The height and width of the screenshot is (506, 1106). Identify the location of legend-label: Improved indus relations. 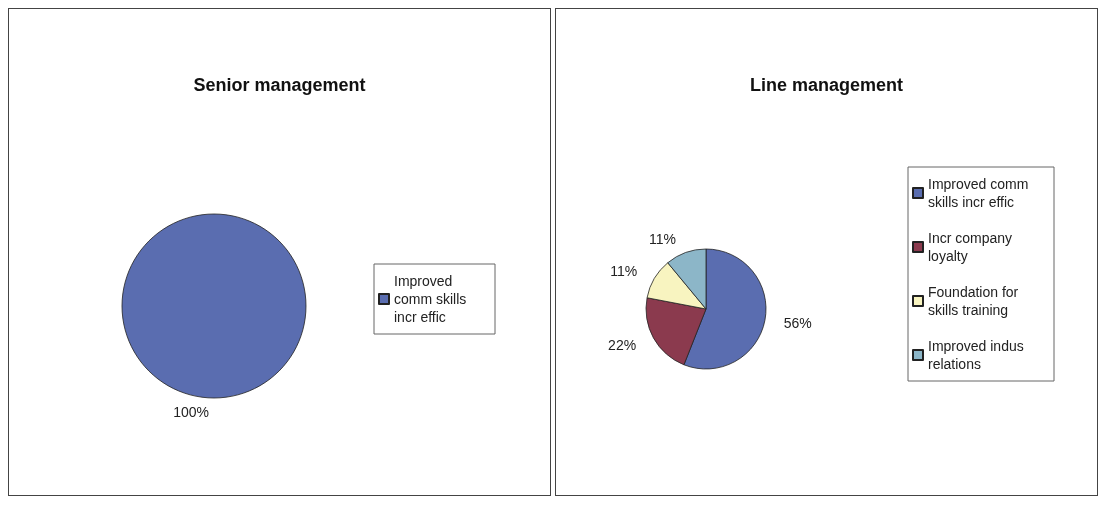
(978, 355).